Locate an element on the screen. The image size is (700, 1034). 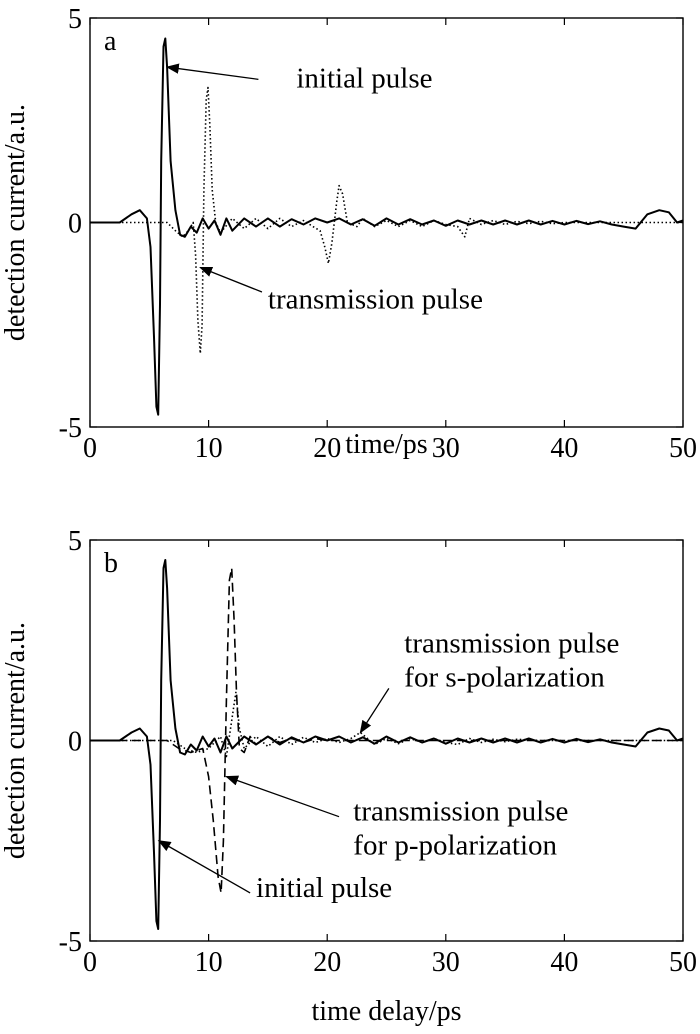
series-line-dotted is located at coordinates (386, 724).